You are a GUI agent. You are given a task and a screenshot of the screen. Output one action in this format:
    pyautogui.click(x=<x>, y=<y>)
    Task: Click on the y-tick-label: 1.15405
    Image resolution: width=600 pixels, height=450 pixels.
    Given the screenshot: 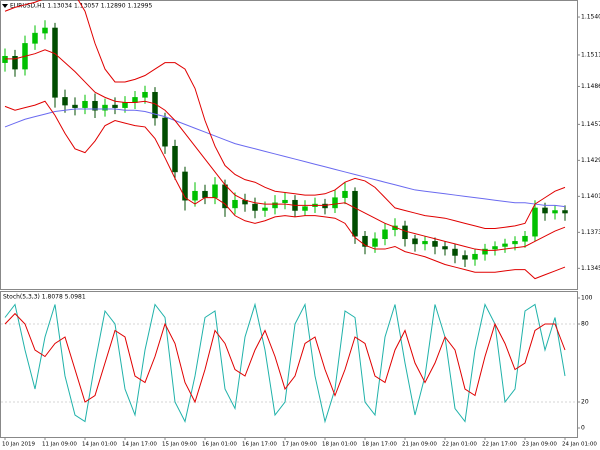 What is the action you would take?
    pyautogui.click(x=590, y=17)
    